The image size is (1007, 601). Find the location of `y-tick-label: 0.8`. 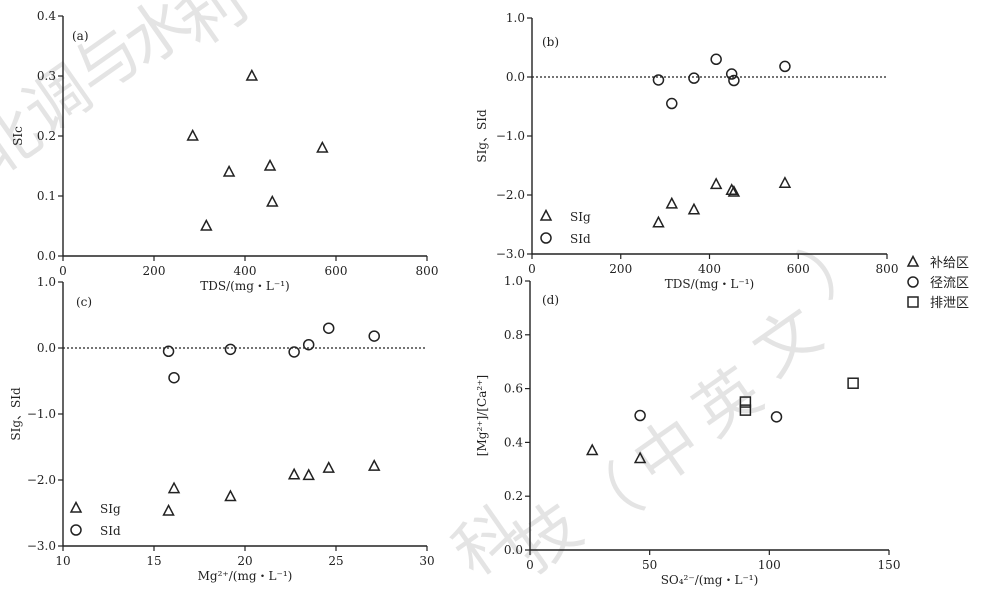

y-tick-label: 0.8 is located at coordinates (513, 335).